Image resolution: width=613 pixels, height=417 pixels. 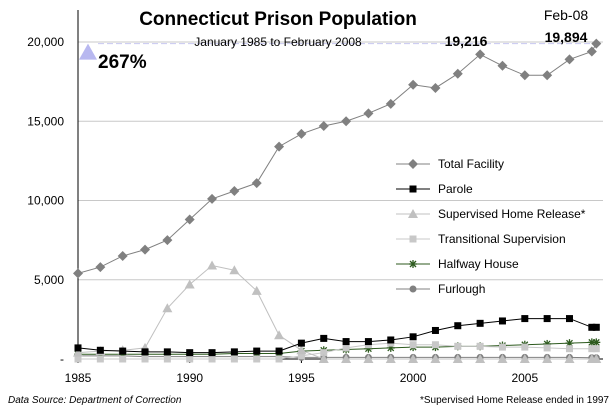 I want to click on x-tick-label: 1990, so click(x=189, y=378).